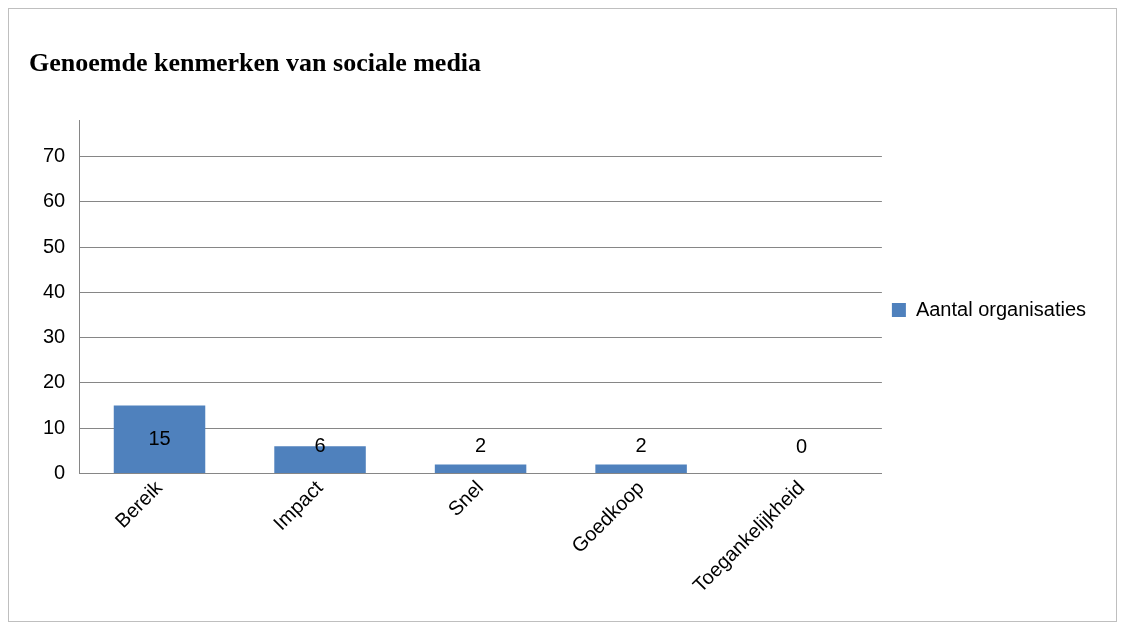 The image size is (1125, 630). Describe the element at coordinates (54, 245) in the screenshot. I see `y-tick-label: 50` at that location.